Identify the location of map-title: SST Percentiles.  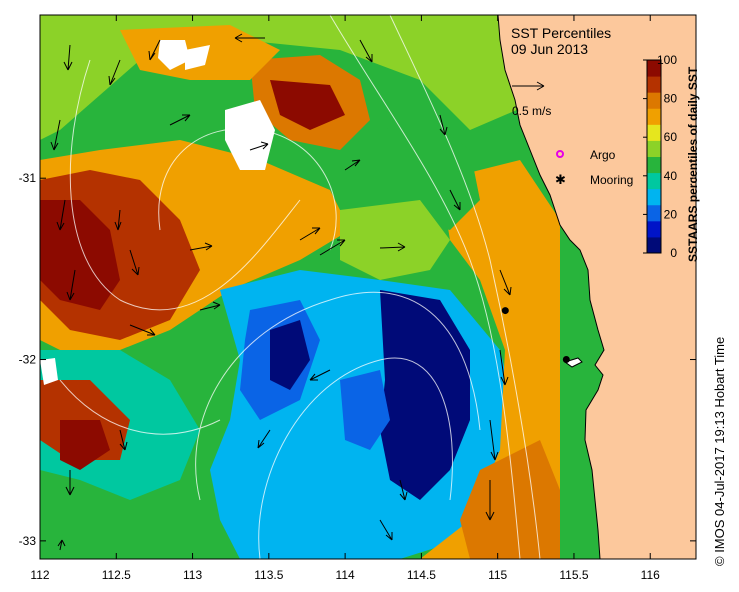
(561, 33).